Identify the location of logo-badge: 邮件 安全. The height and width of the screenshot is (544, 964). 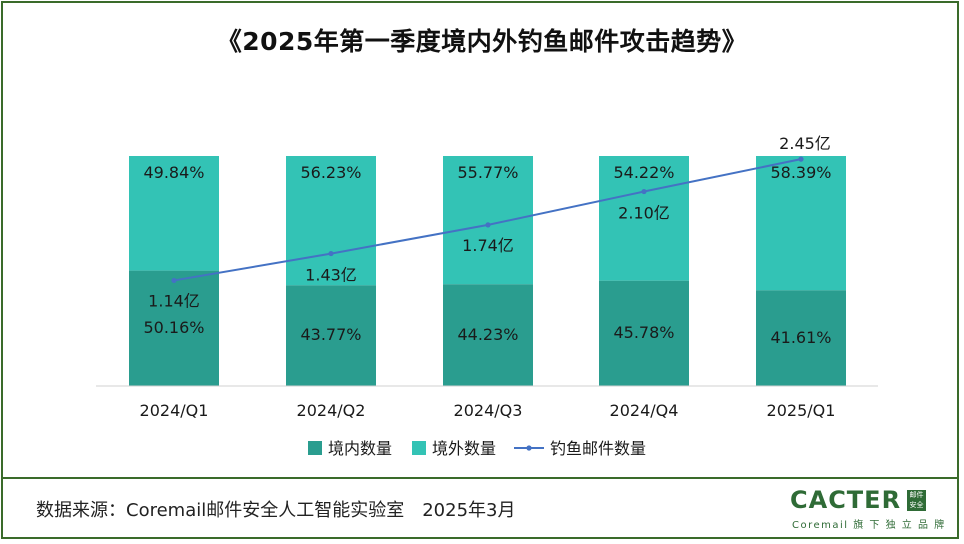
(916, 500).